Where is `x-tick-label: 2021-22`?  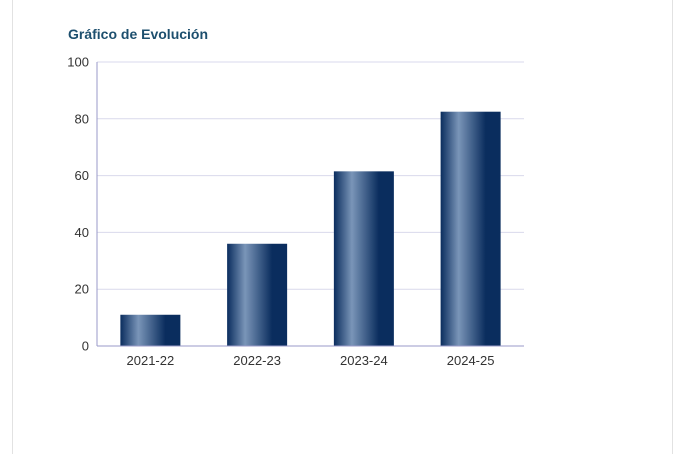 x-tick-label: 2021-22 is located at coordinates (151, 360).